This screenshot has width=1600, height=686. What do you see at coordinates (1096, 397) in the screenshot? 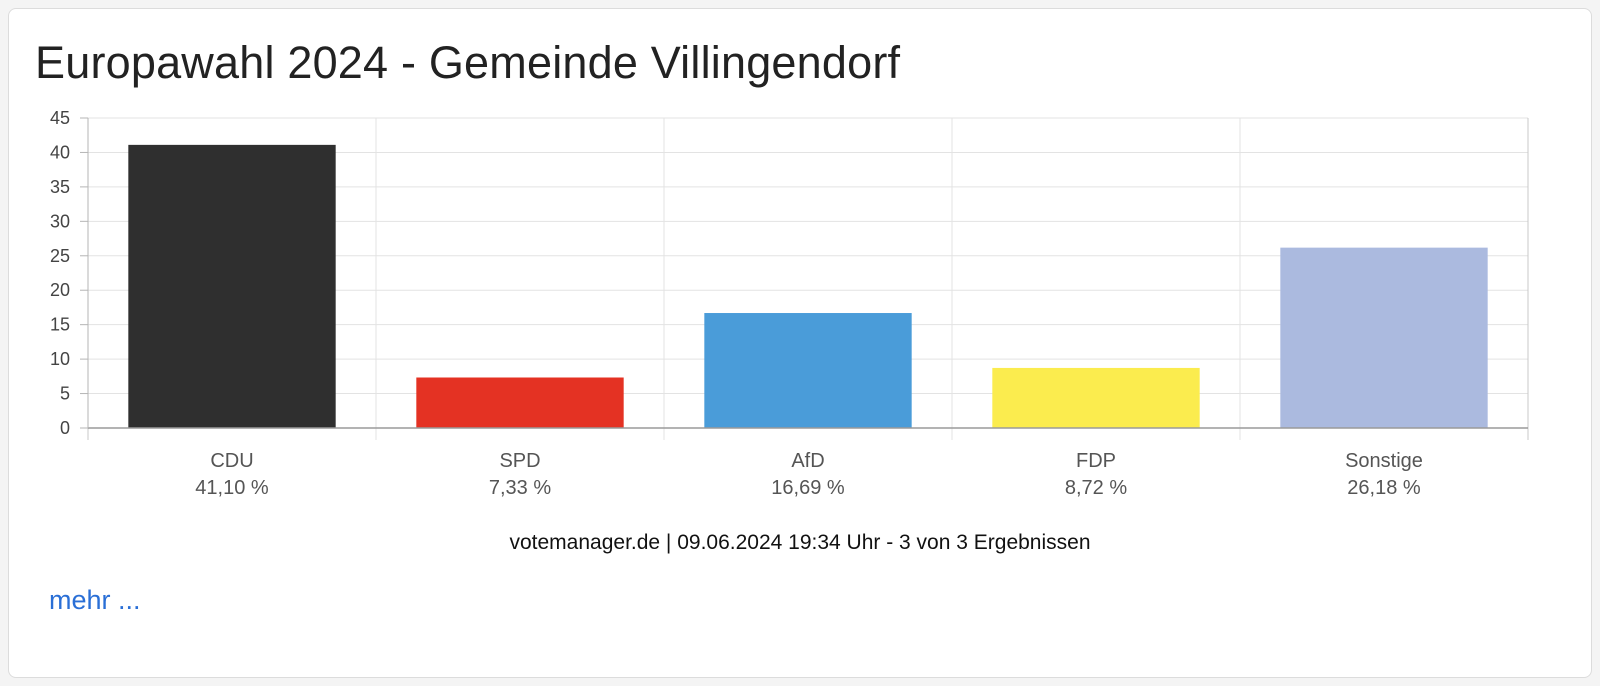
I see `bar-fdp` at bounding box center [1096, 397].